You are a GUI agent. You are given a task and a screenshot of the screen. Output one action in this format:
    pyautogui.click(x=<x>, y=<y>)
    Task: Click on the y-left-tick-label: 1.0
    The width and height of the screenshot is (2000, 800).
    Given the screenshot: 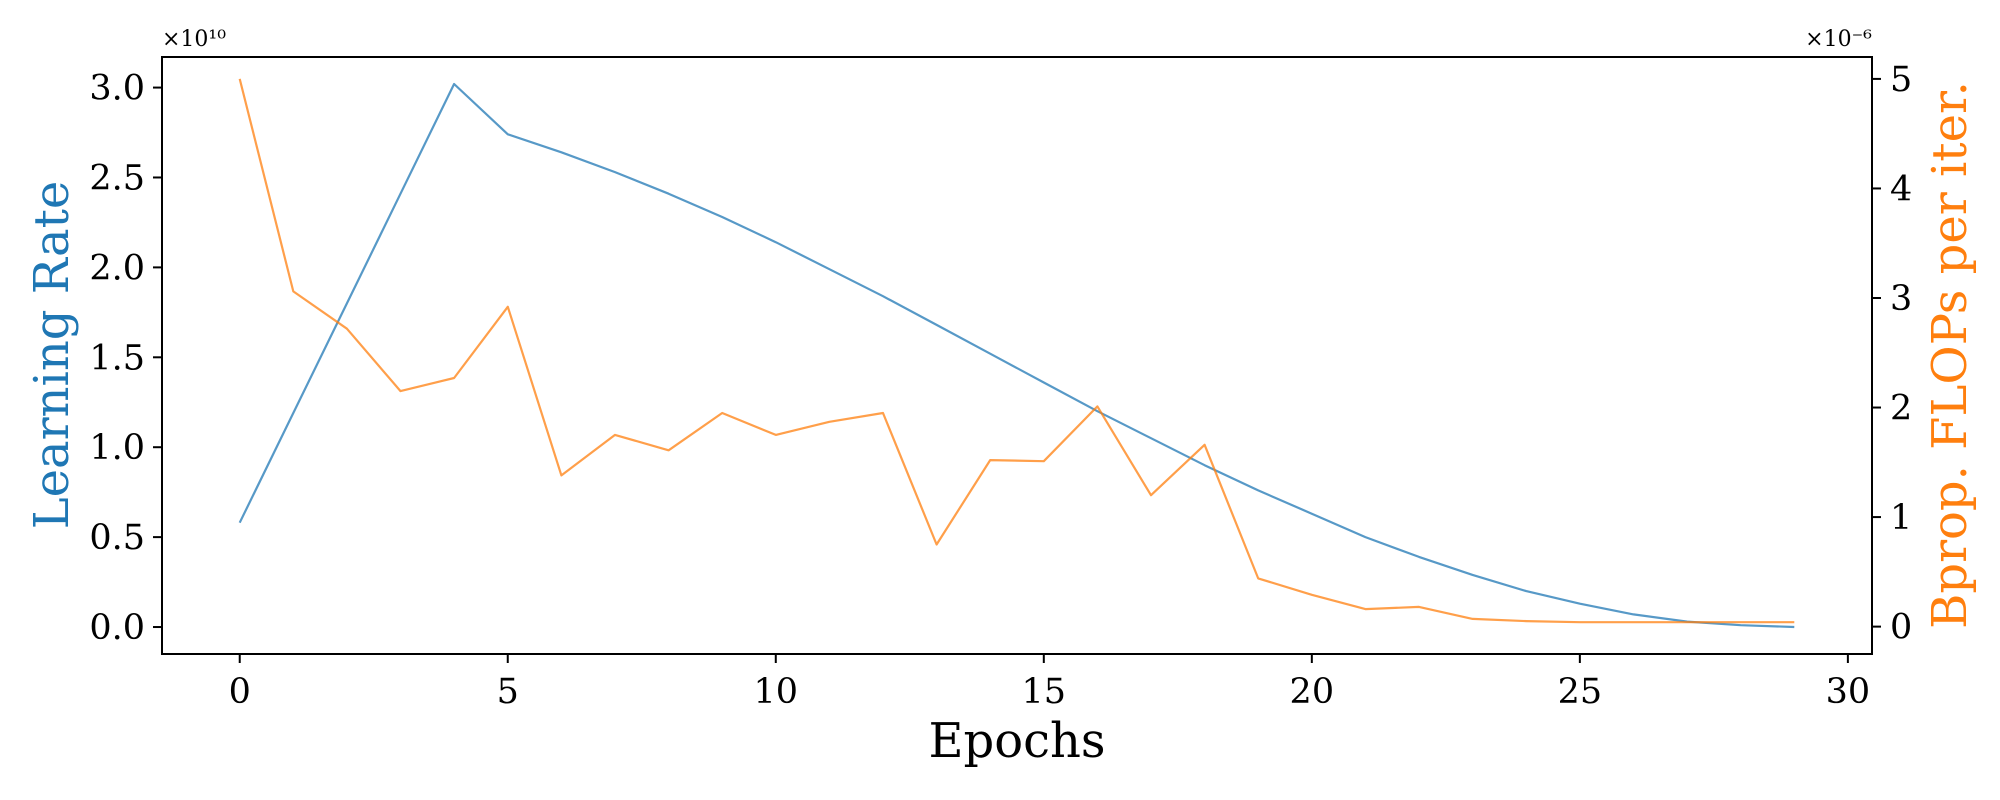 What is the action you would take?
    pyautogui.click(x=117, y=448)
    